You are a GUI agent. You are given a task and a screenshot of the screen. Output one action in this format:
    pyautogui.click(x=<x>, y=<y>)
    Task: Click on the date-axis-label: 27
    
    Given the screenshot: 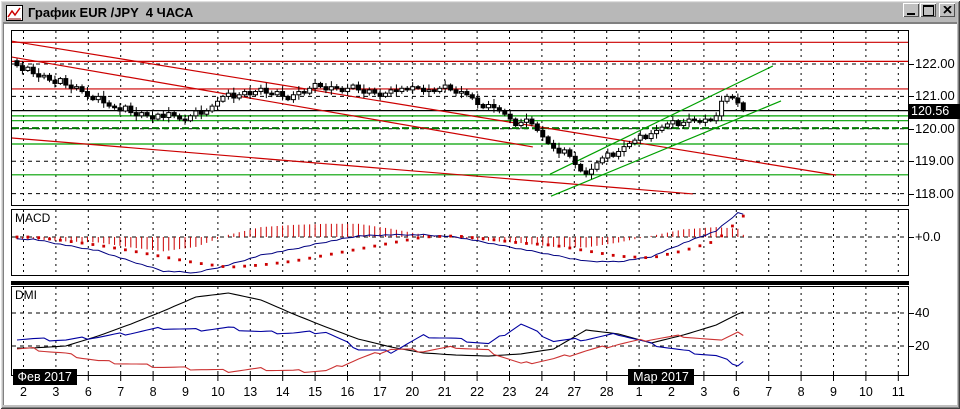 What is the action you would take?
    pyautogui.click(x=574, y=392)
    